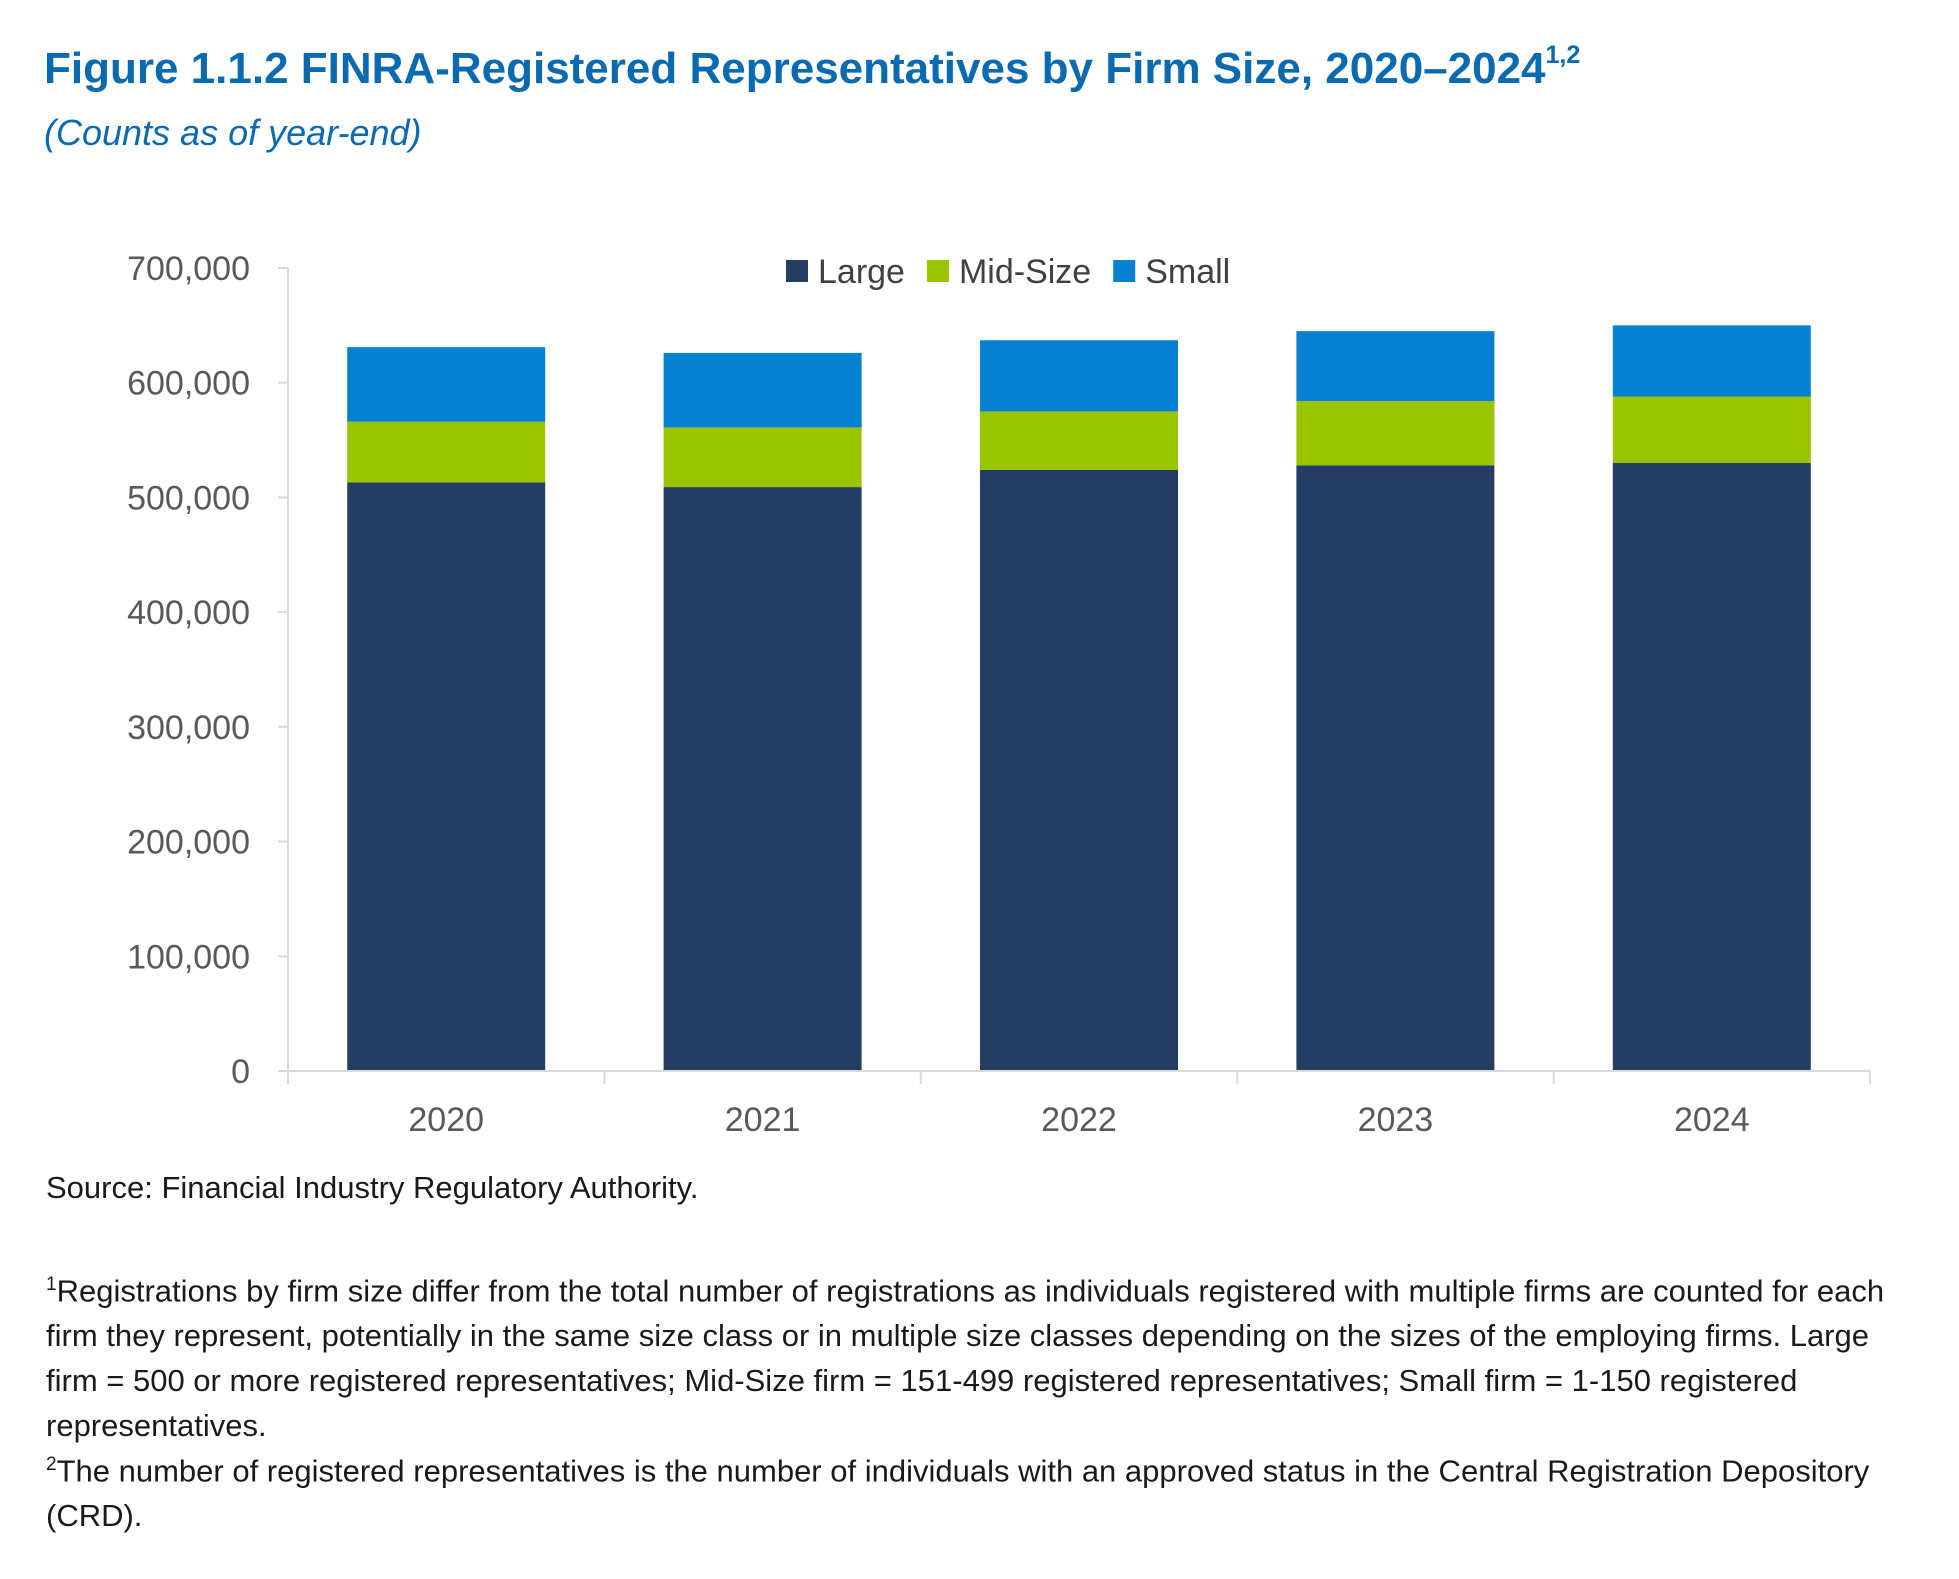 The width and height of the screenshot is (1959, 1579). Describe the element at coordinates (1563, 55) in the screenshot. I see `title-footnote-refs: 1,2` at that location.